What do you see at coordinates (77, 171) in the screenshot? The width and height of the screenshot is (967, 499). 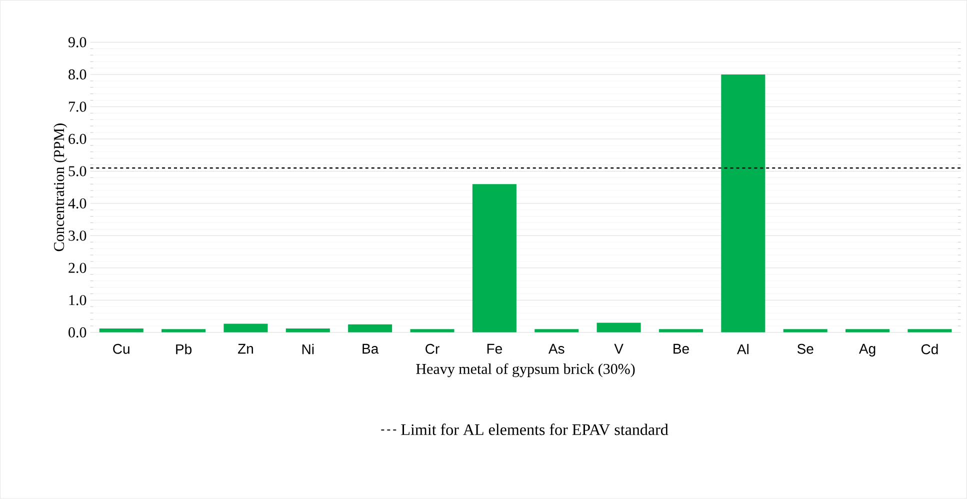 I see `y-tick-label: 5.0` at bounding box center [77, 171].